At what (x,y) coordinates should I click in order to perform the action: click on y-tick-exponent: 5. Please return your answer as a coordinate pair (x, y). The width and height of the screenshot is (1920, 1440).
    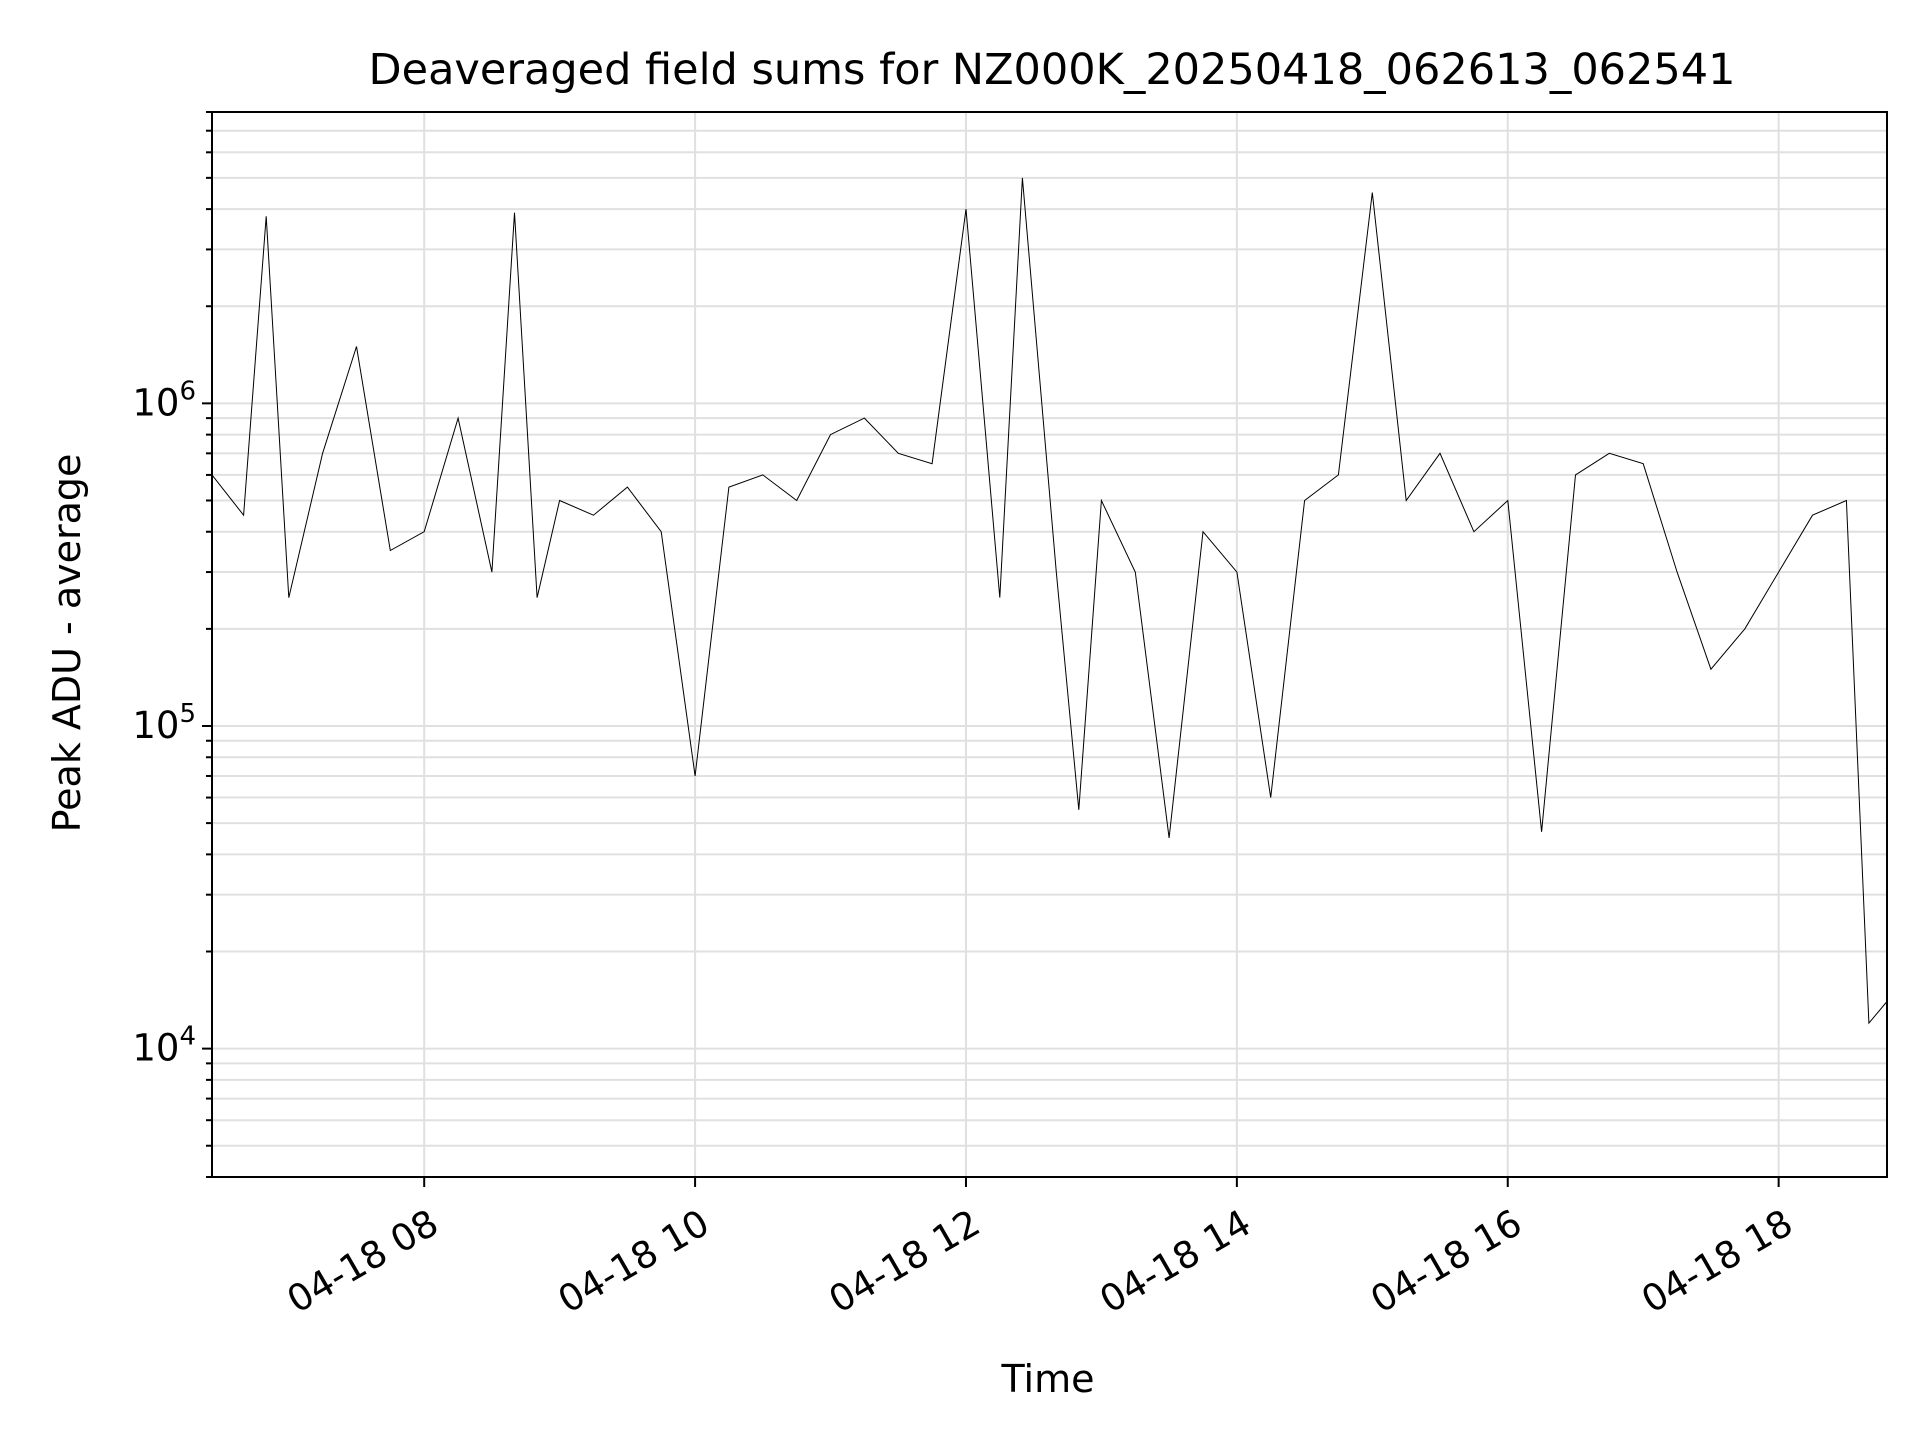
    Looking at the image, I should click on (187, 714).